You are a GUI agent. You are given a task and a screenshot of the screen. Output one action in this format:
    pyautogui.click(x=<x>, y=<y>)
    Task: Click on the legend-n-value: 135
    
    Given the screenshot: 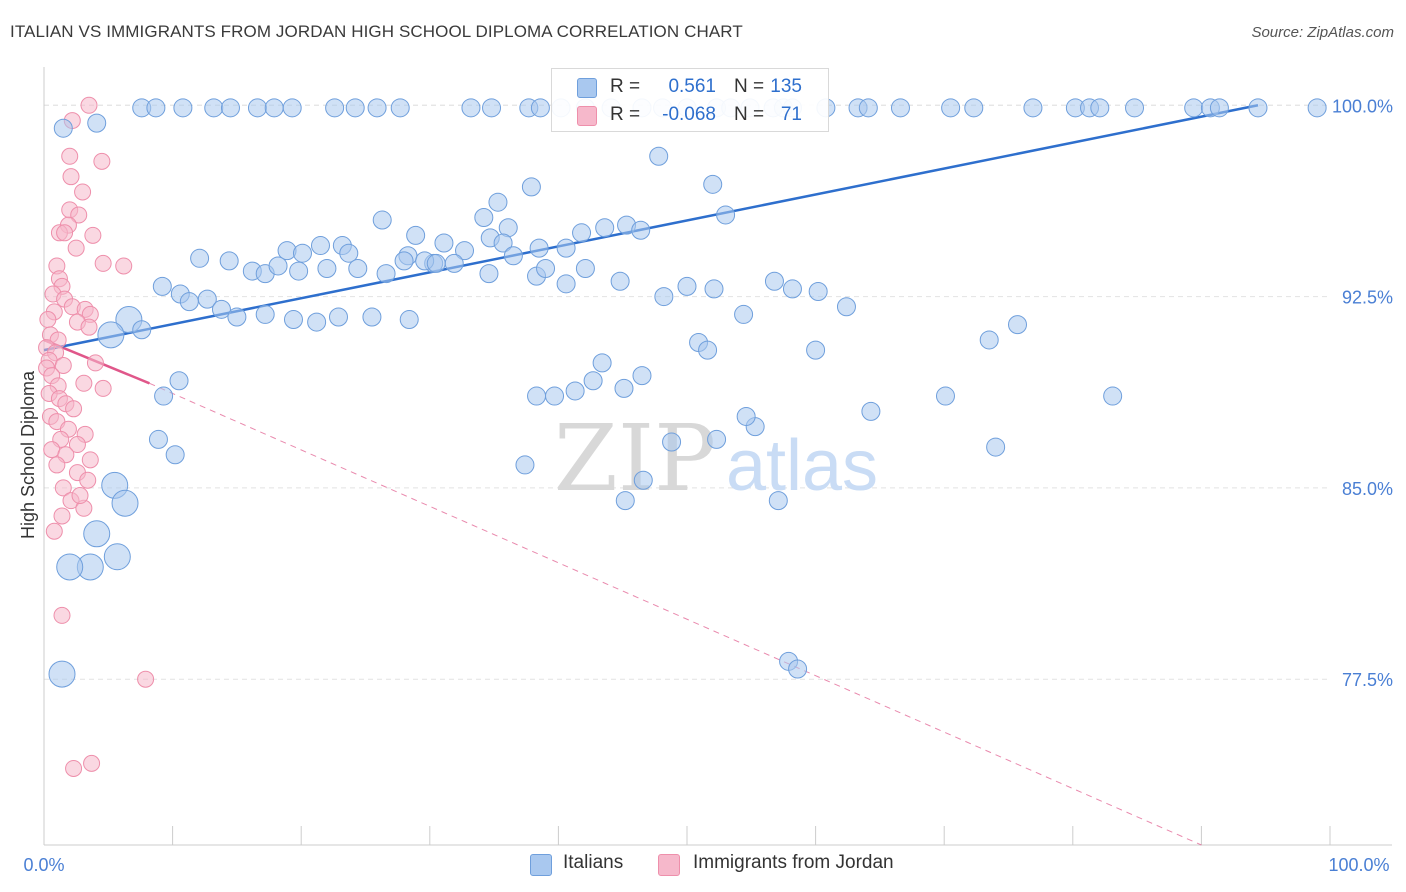 What is the action you would take?
    pyautogui.click(x=786, y=86)
    